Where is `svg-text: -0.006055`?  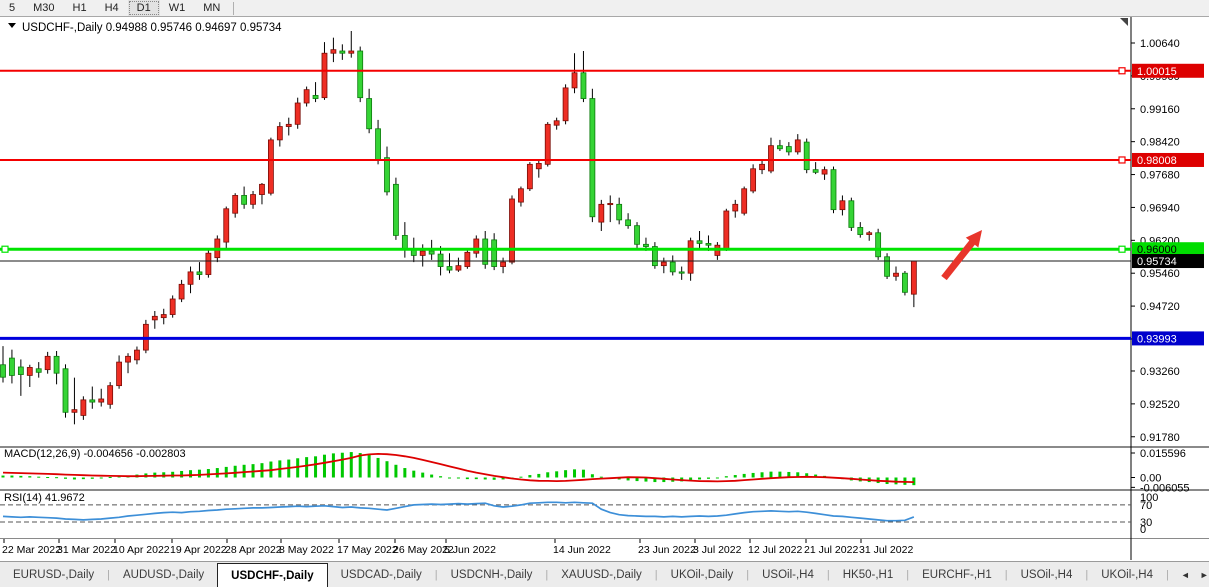 svg-text: -0.006055 is located at coordinates (1165, 488).